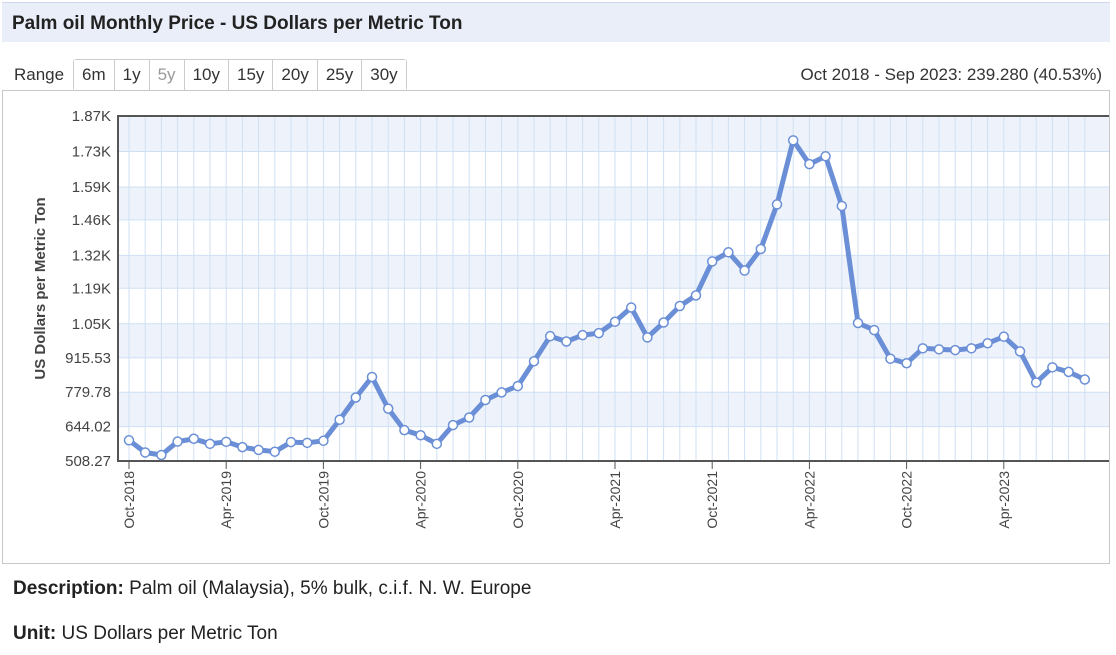 The width and height of the screenshot is (1116, 655). What do you see at coordinates (206, 75) in the screenshot?
I see `range-button-10y: 10y` at bounding box center [206, 75].